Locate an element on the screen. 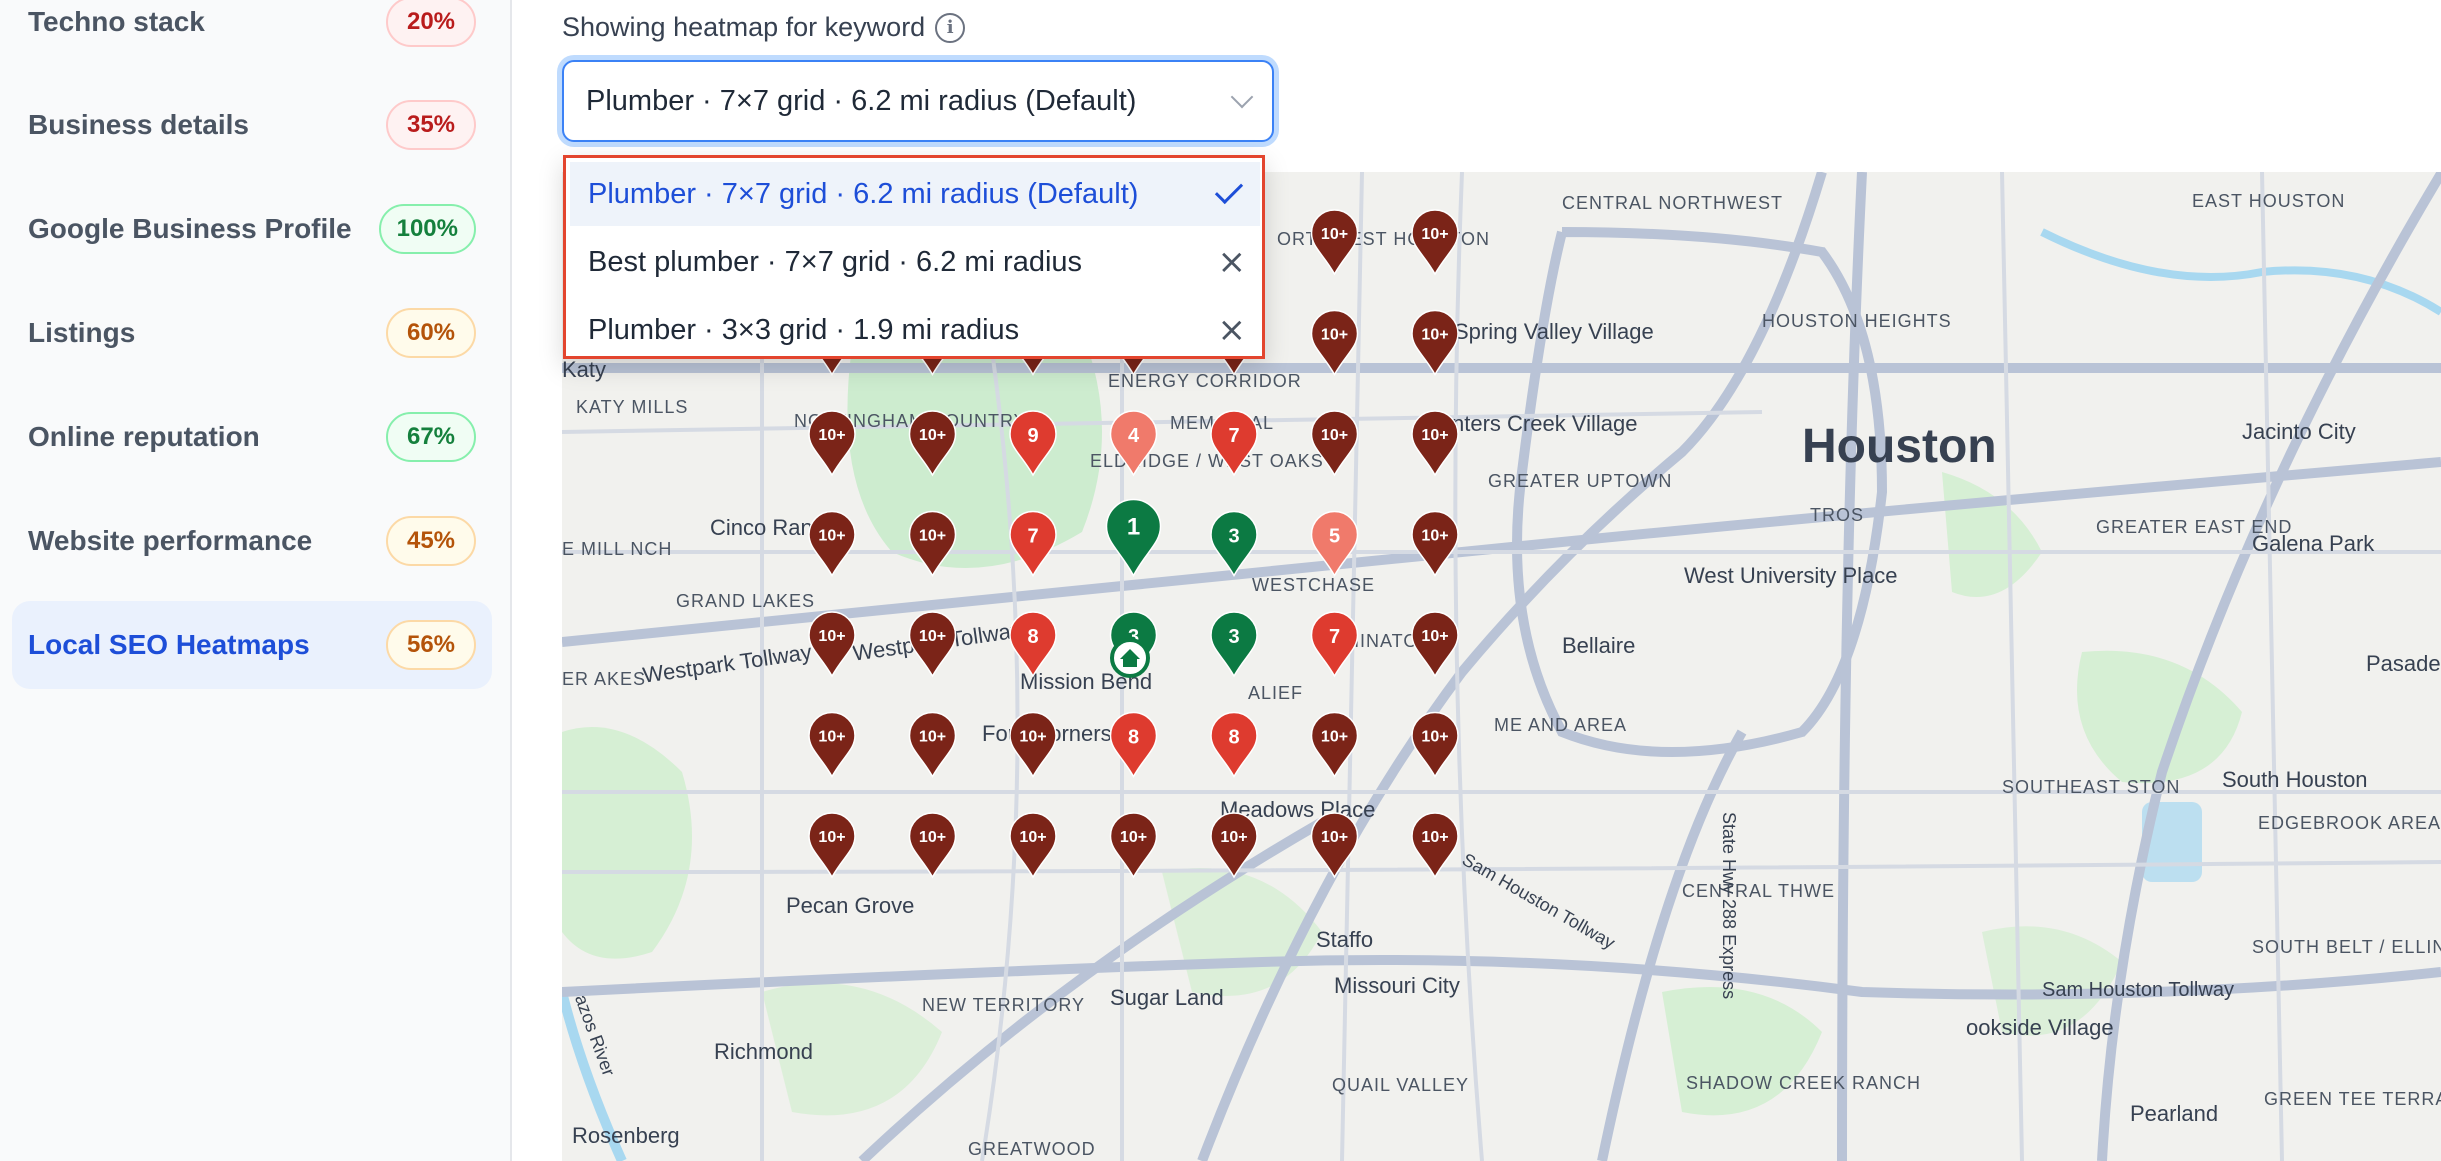 The height and width of the screenshot is (1161, 2441). map-label: GREEN TEE TERRACE is located at coordinates (2352, 1099).